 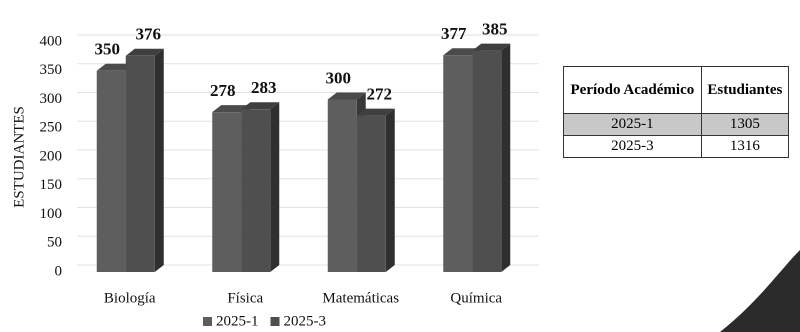 I want to click on value-label: 350, so click(x=108, y=49).